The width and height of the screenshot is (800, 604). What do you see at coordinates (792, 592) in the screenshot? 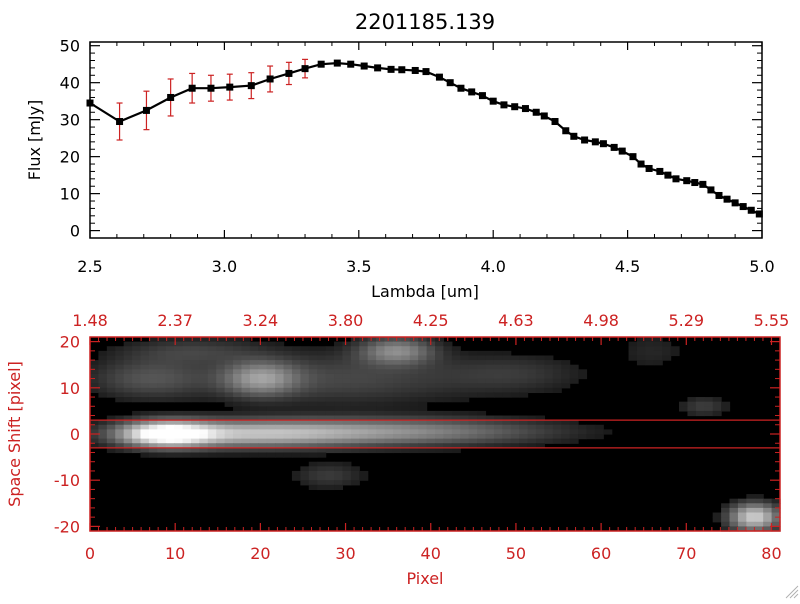
I see `resize-grip-icon` at bounding box center [792, 592].